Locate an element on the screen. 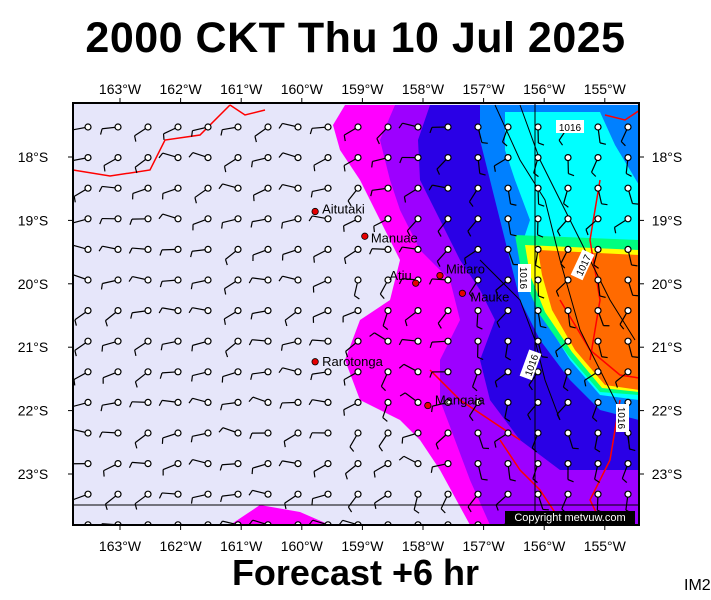  copyright-box is located at coordinates (570, 517).